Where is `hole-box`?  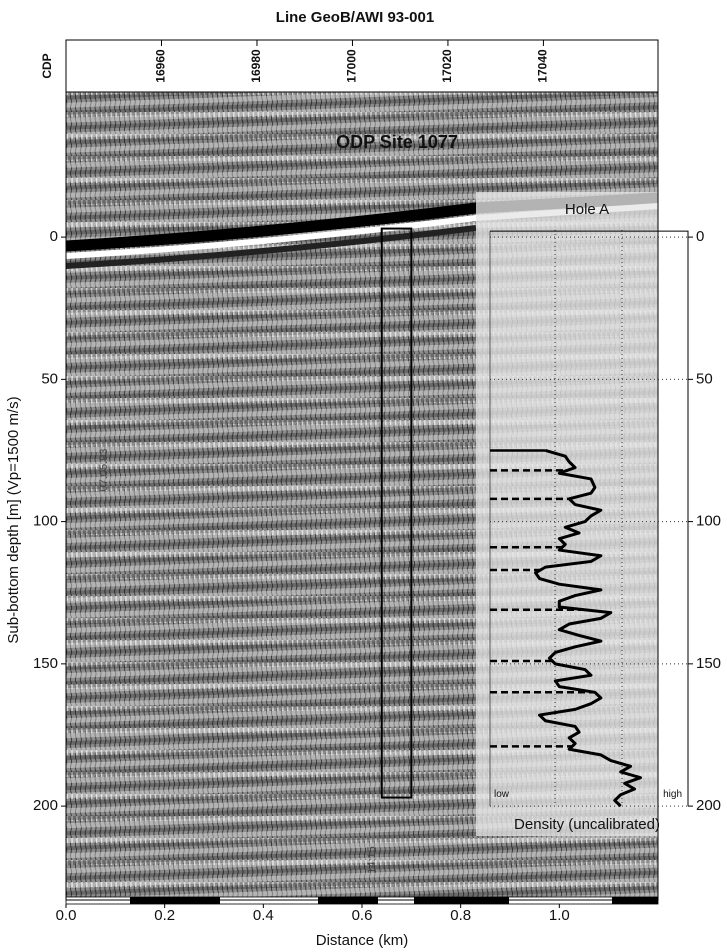 hole-box is located at coordinates (396, 513).